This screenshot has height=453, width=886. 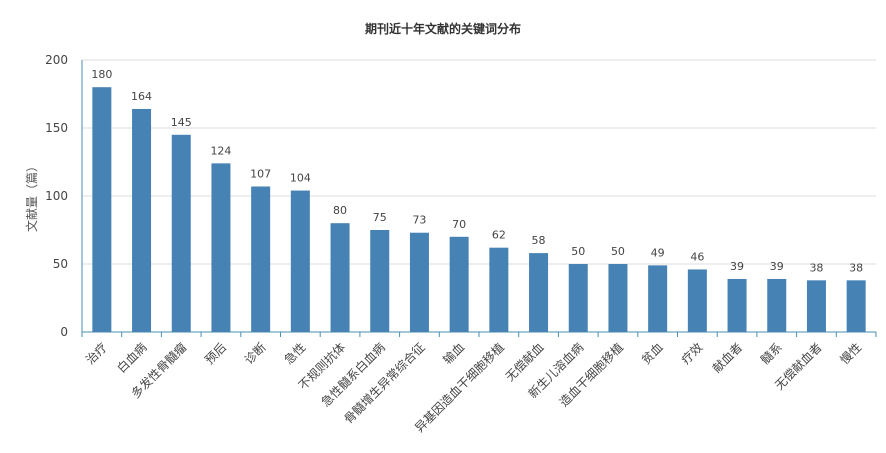 I want to click on bar-value-label: 49, so click(x=658, y=252).